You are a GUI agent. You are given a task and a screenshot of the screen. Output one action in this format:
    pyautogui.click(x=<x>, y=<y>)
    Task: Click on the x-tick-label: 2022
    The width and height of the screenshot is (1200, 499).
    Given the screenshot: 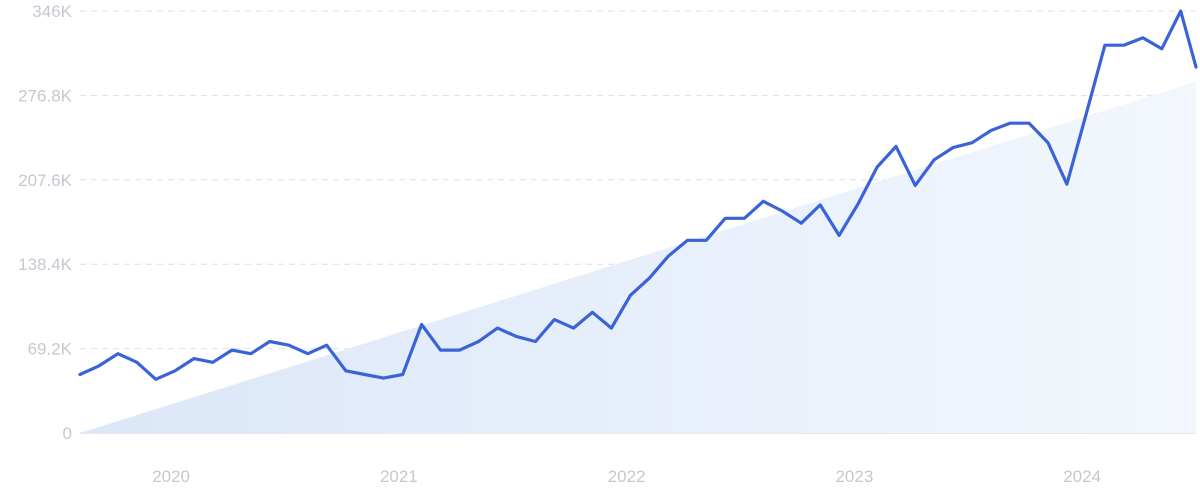 What is the action you would take?
    pyautogui.click(x=627, y=476)
    